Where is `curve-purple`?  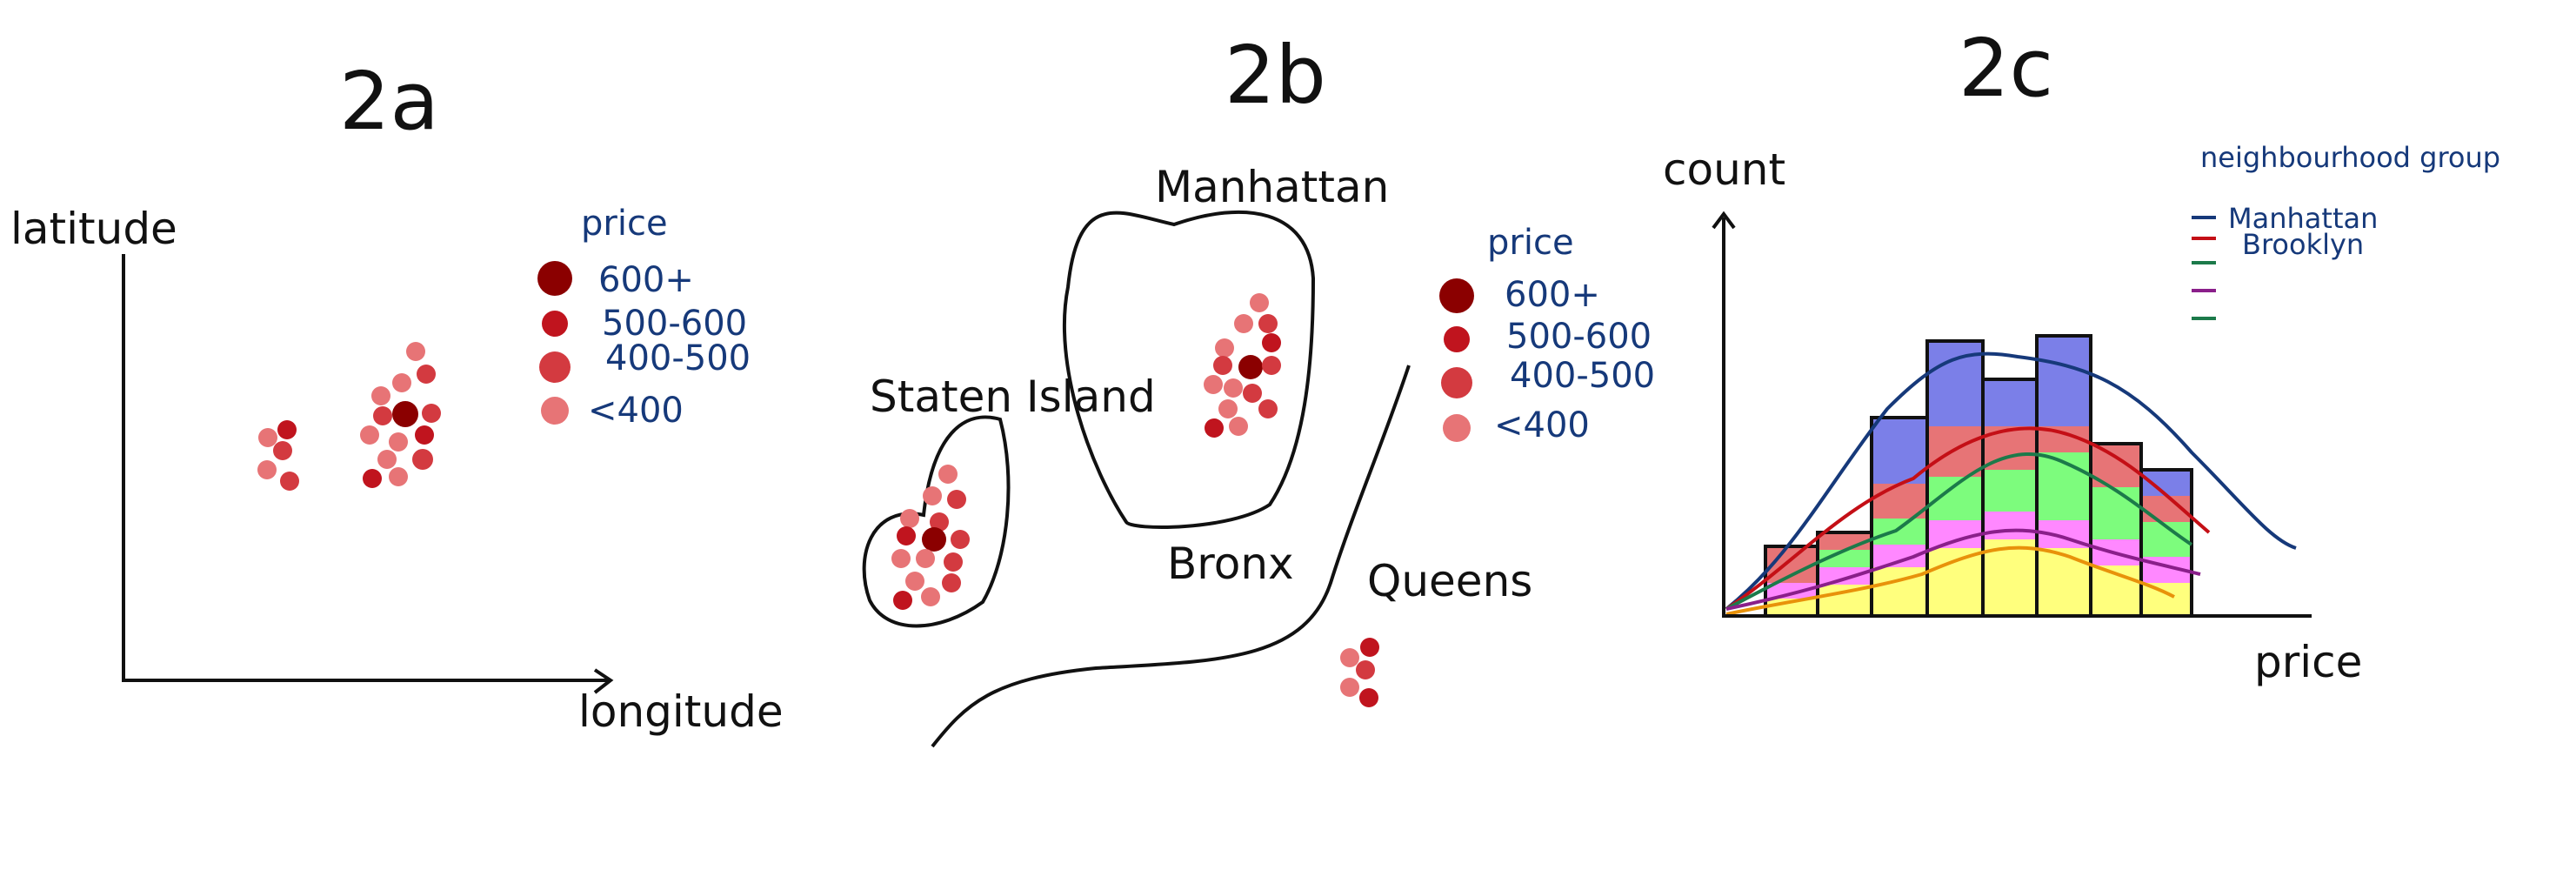 curve-purple is located at coordinates (1963, 569).